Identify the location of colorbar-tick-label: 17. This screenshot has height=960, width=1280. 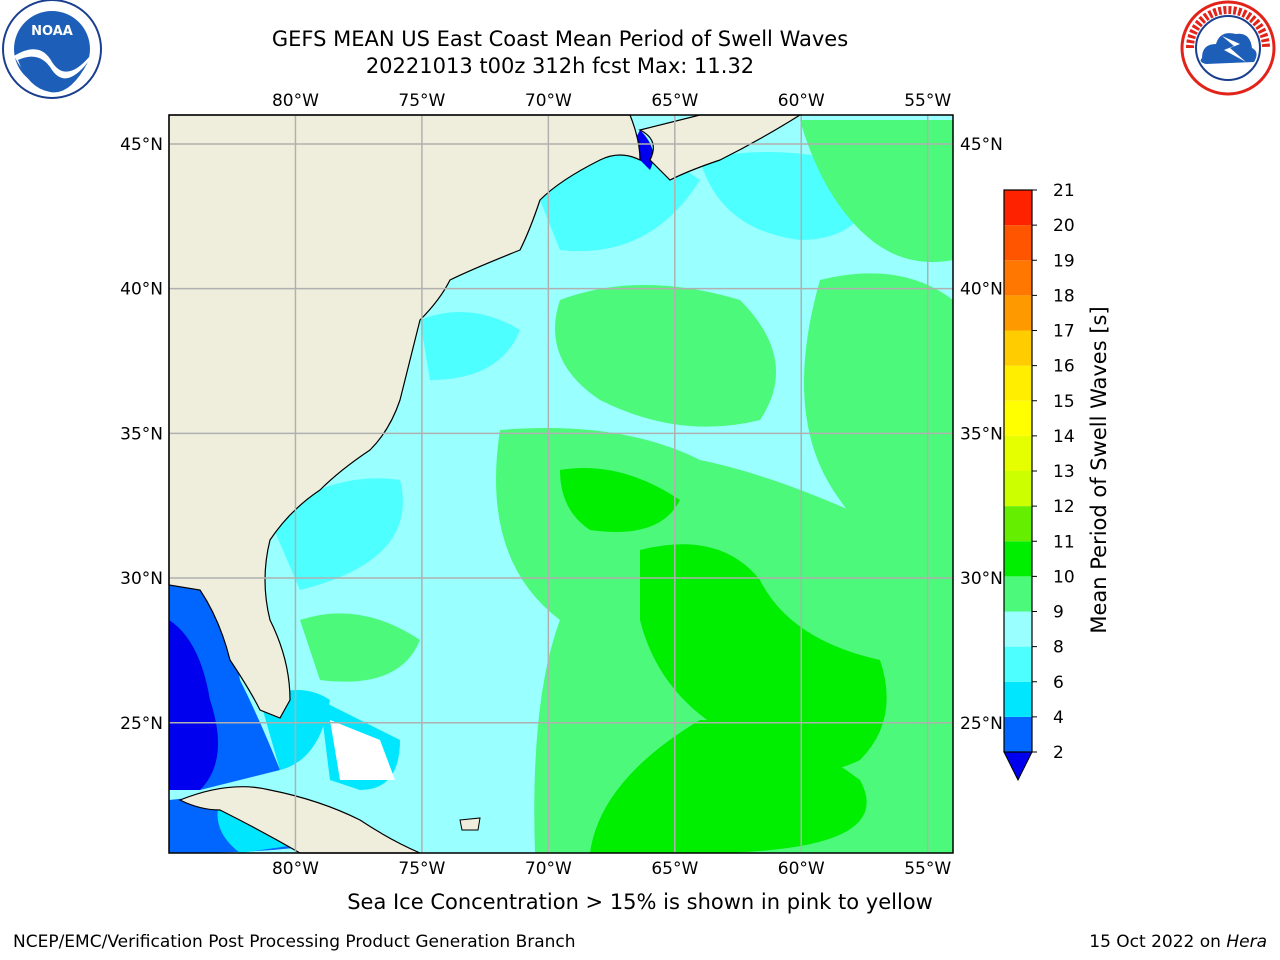
(1064, 332).